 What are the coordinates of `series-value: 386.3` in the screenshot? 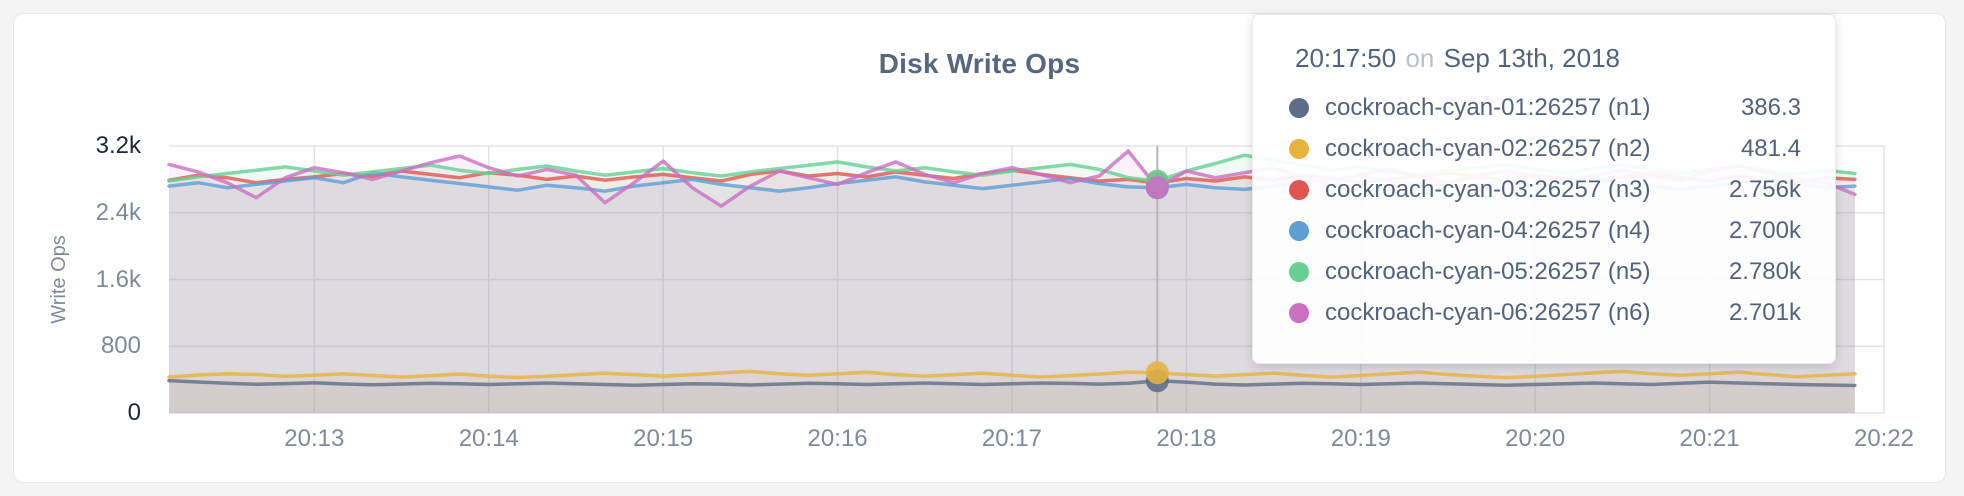 It's located at (1770, 107).